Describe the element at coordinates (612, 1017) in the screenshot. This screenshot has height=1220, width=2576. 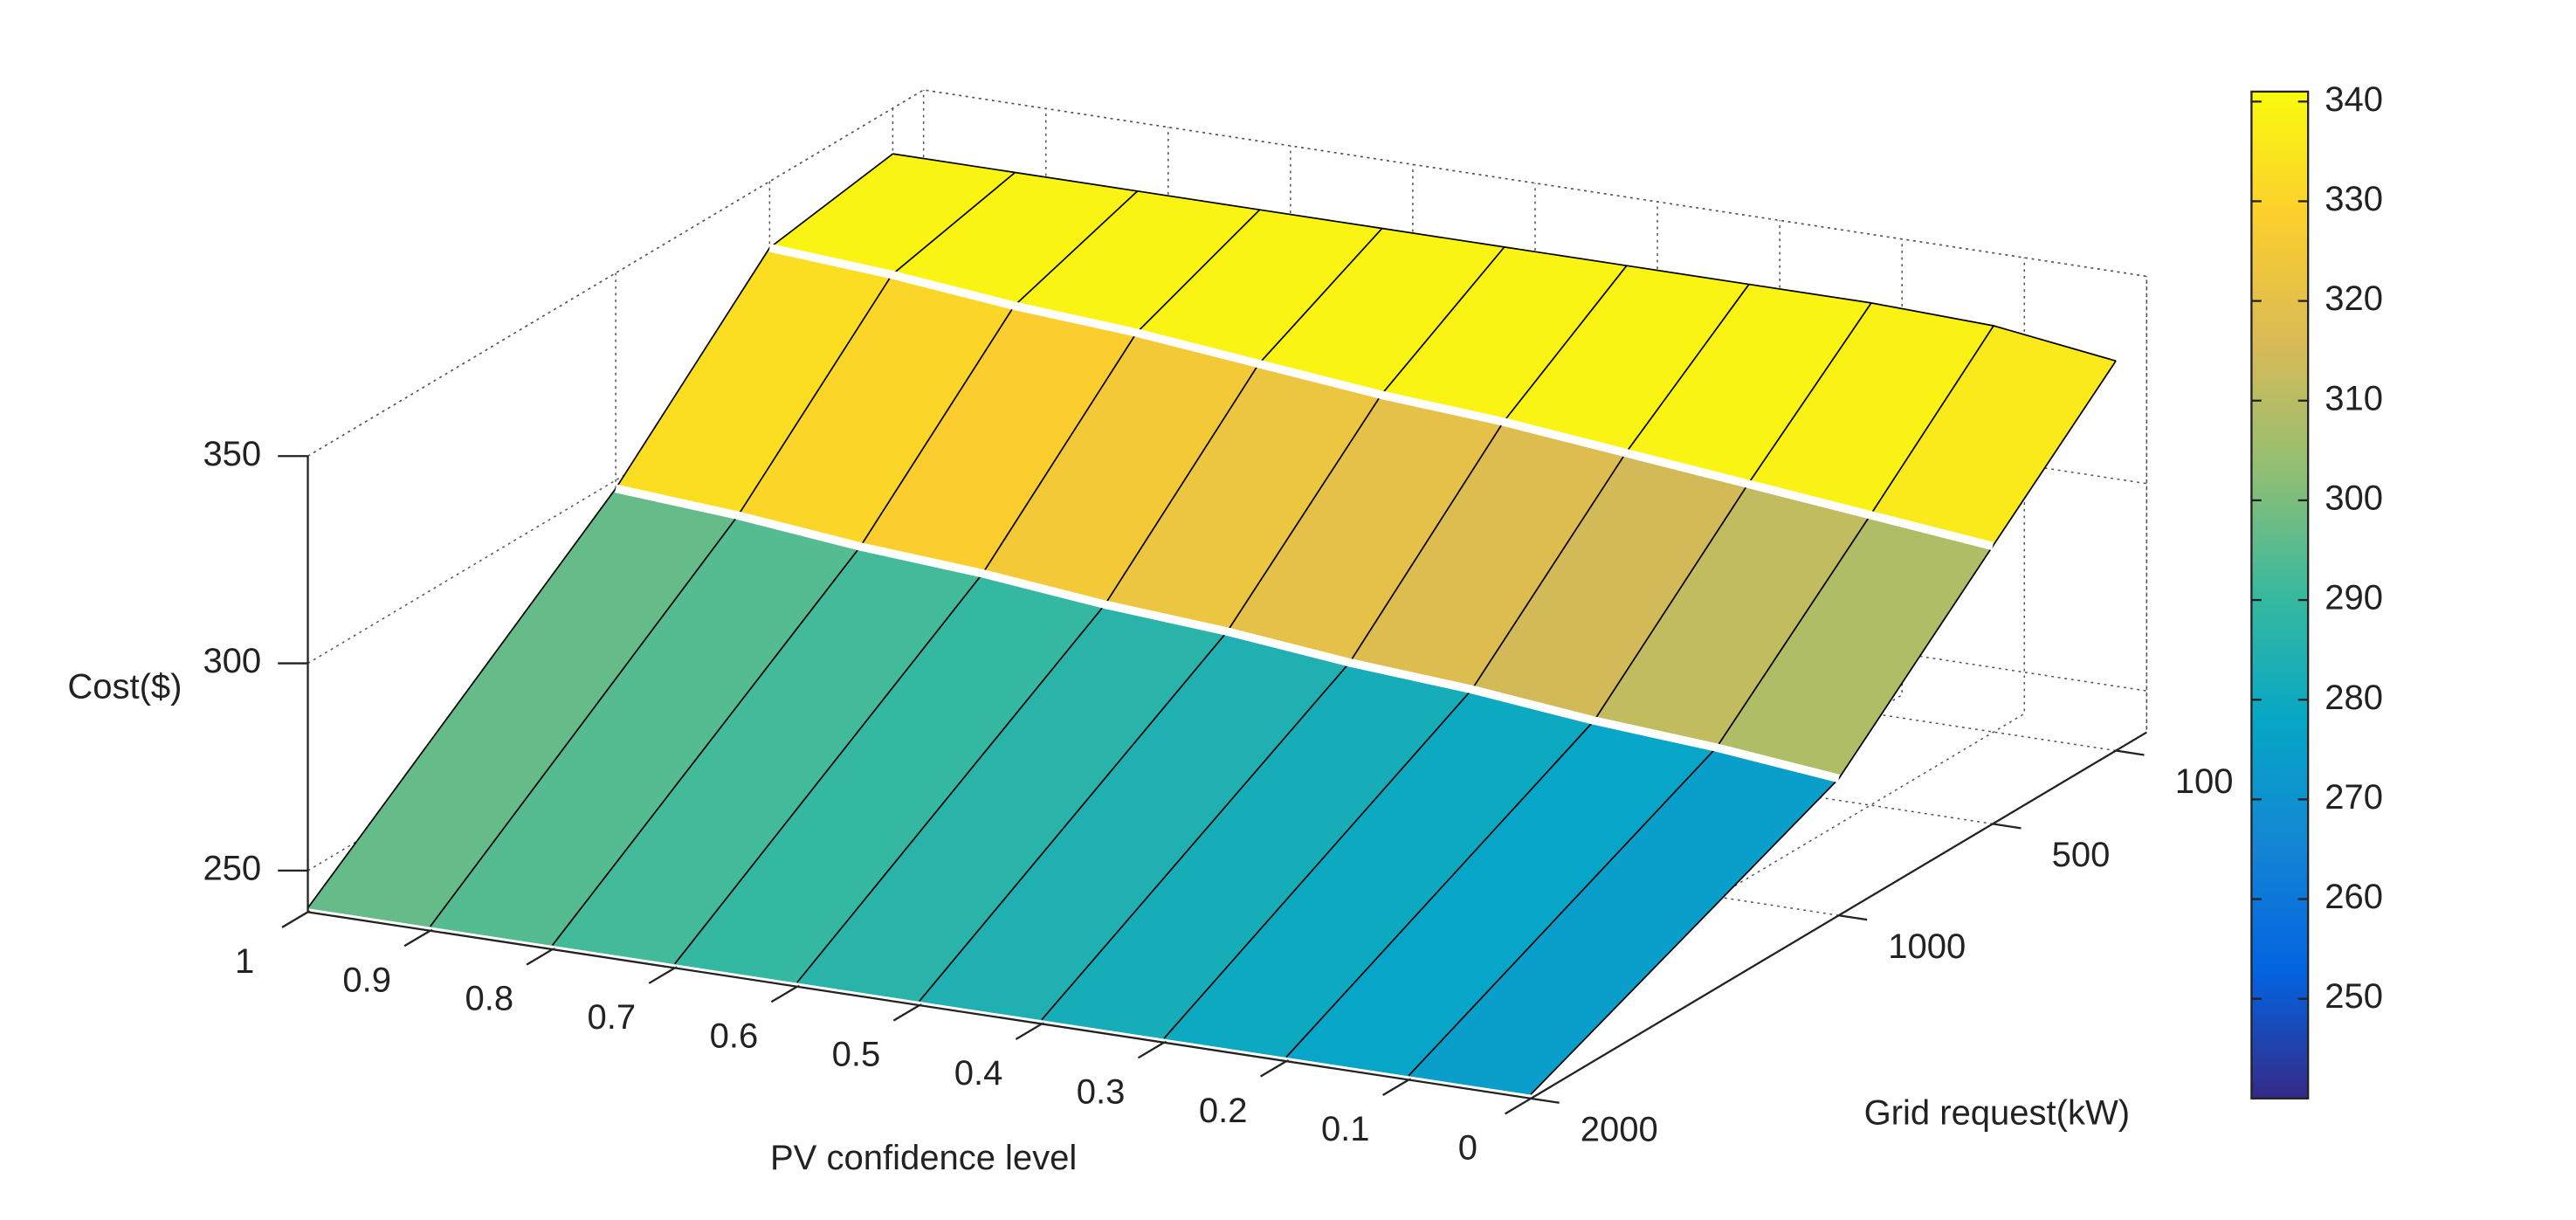
I see `x-tick-label: 0.7` at that location.